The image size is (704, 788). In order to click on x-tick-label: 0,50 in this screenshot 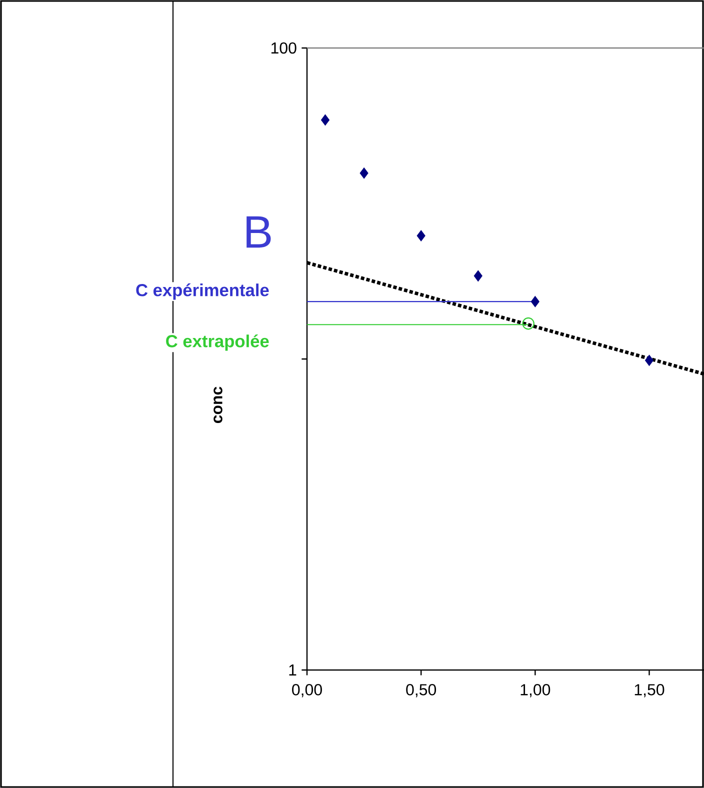, I will do `click(421, 691)`.